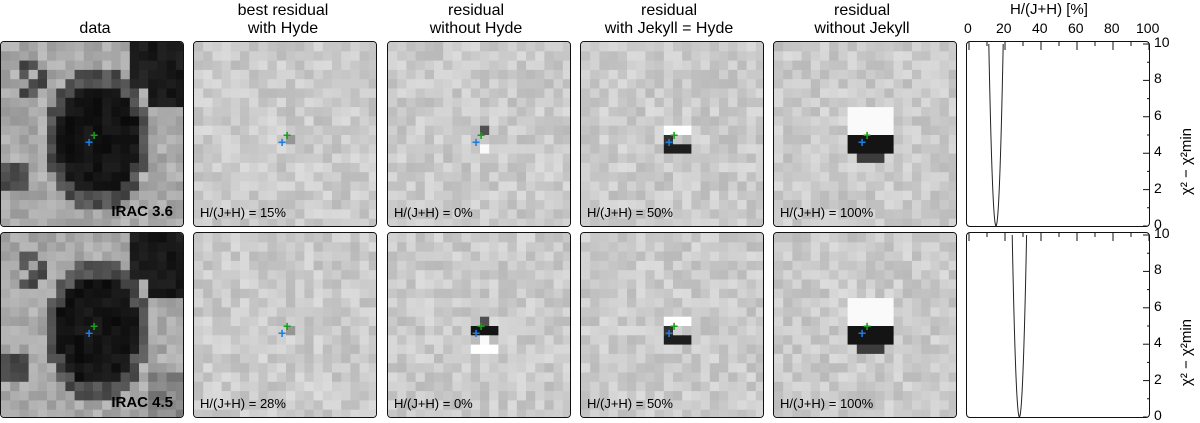 This screenshot has height=423, width=1200. I want to click on chi-y-axis-title-bottom: χ² − χ²min, so click(1186, 352).